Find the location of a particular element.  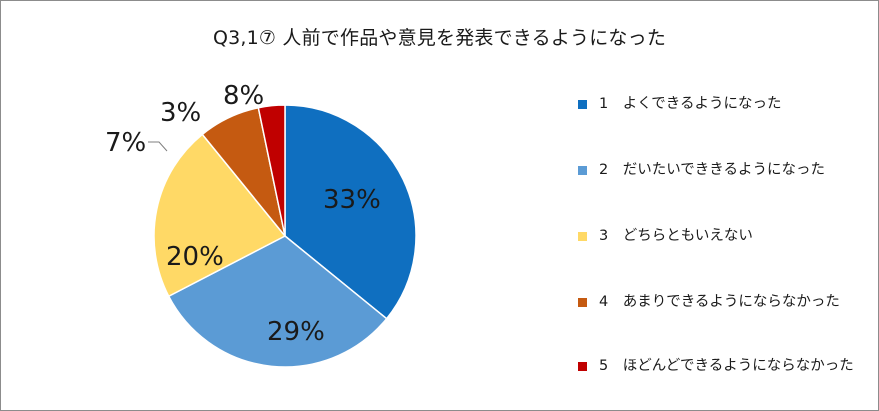

legend-item-5: 5 ほどんどできるようにならなかった is located at coordinates (727, 366).